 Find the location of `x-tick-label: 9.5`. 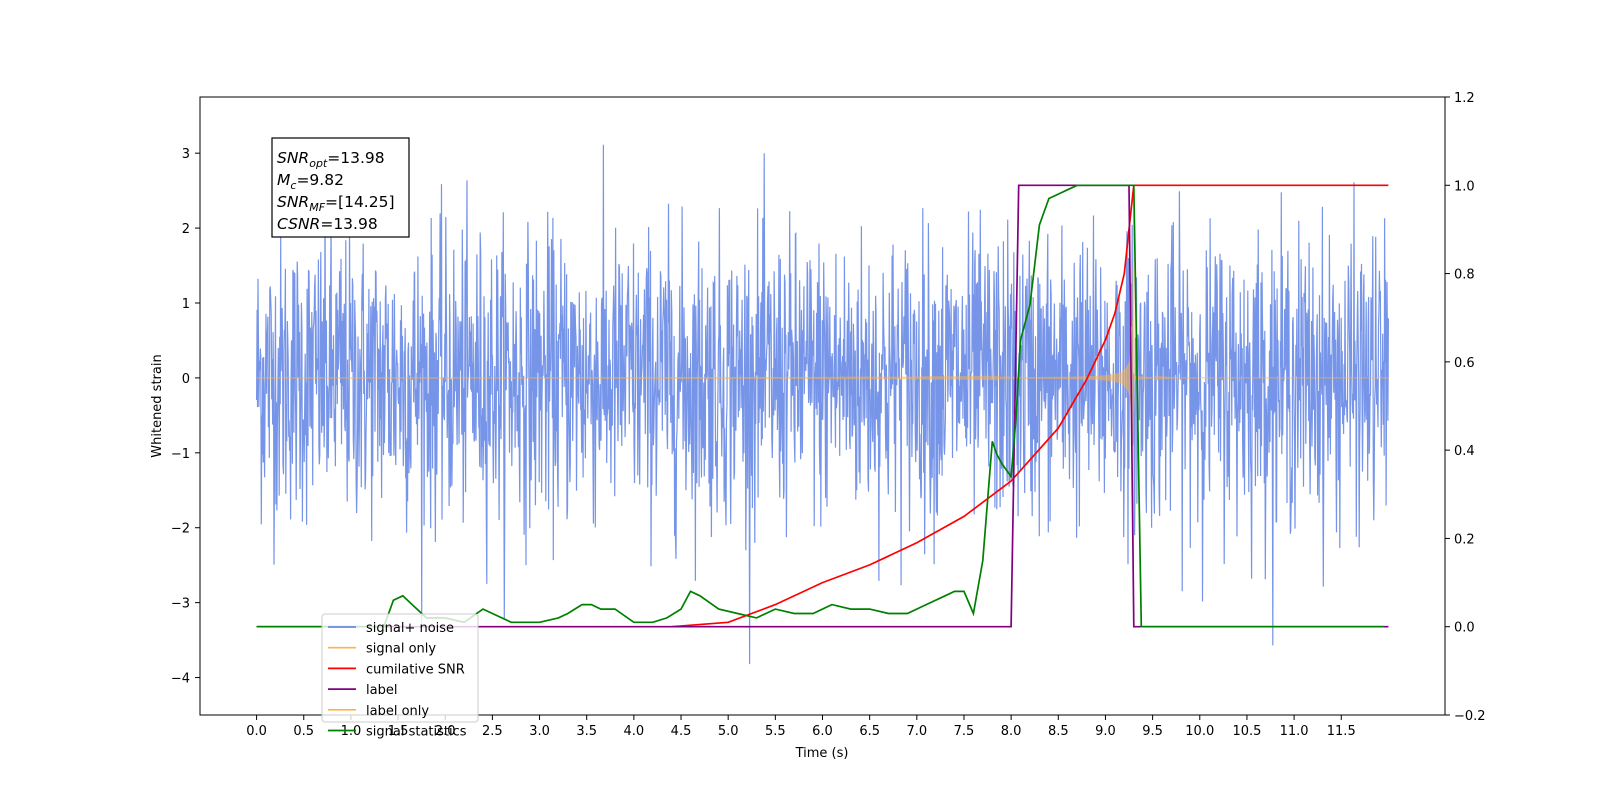

x-tick-label: 9.5 is located at coordinates (1152, 731).